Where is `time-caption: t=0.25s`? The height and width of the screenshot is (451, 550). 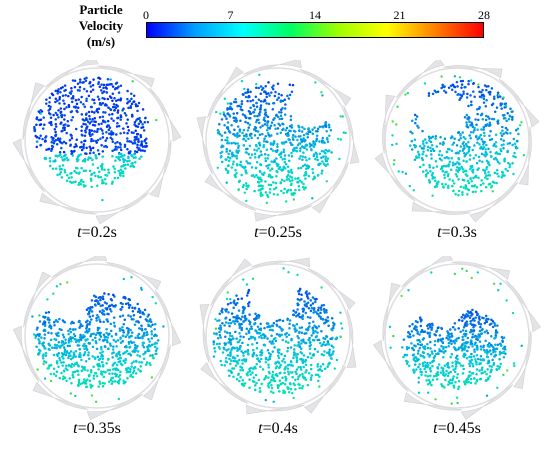 time-caption: t=0.25s is located at coordinates (278, 232).